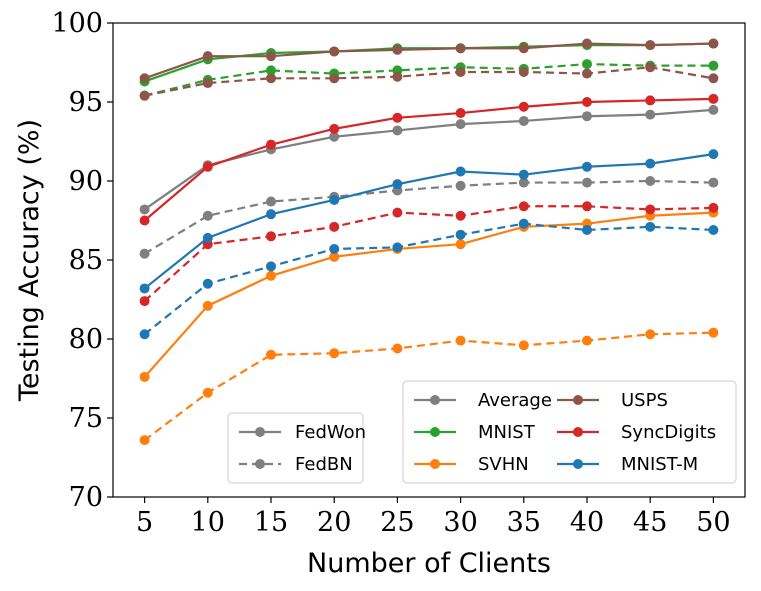 This screenshot has width=761, height=591. I want to click on y-tick-label: 85, so click(86, 260).